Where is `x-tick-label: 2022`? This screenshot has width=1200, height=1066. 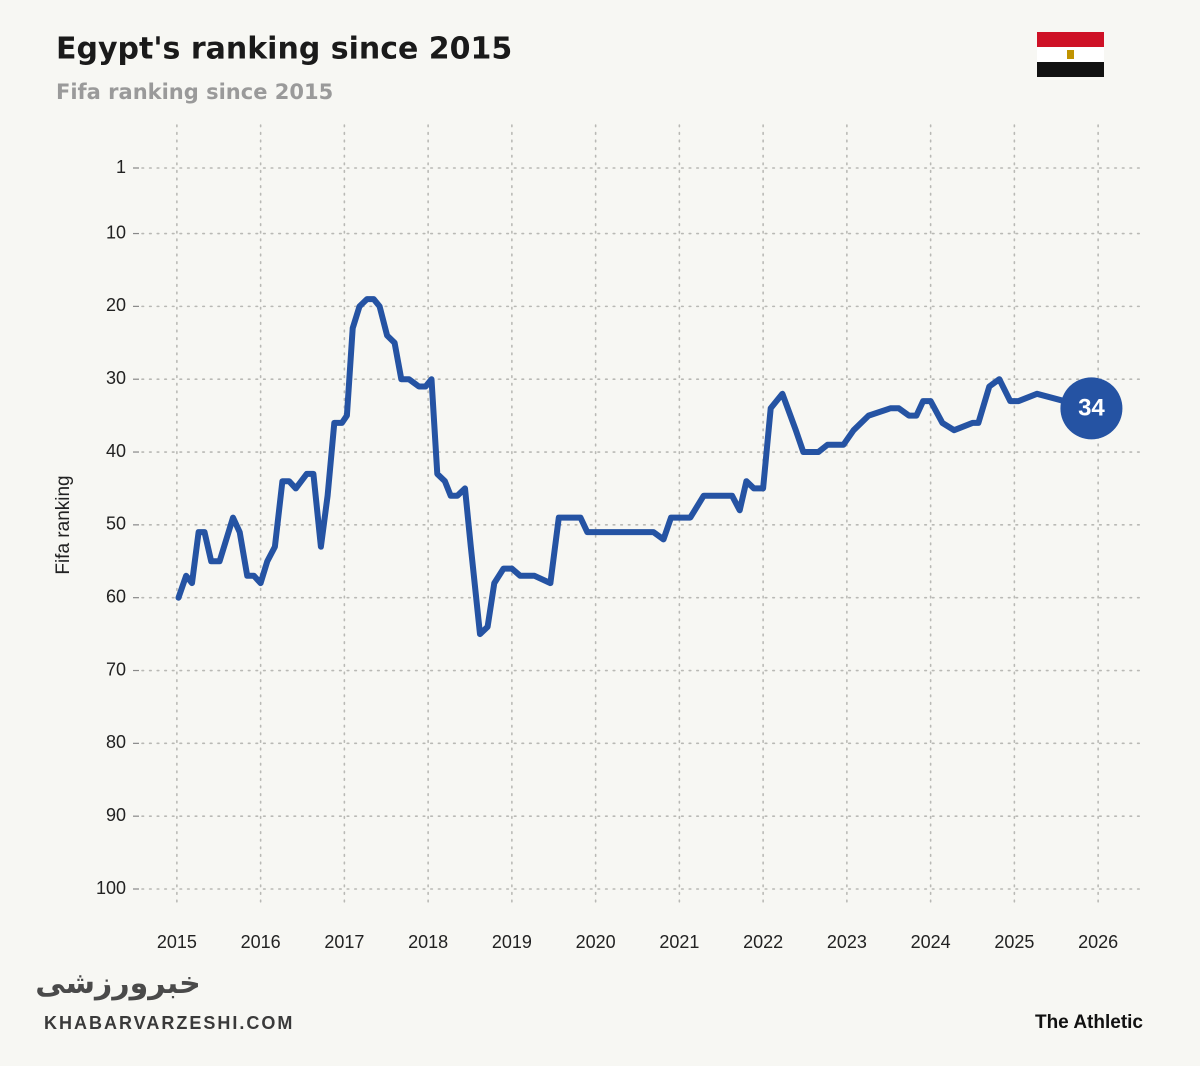
x-tick-label: 2022 is located at coordinates (763, 942).